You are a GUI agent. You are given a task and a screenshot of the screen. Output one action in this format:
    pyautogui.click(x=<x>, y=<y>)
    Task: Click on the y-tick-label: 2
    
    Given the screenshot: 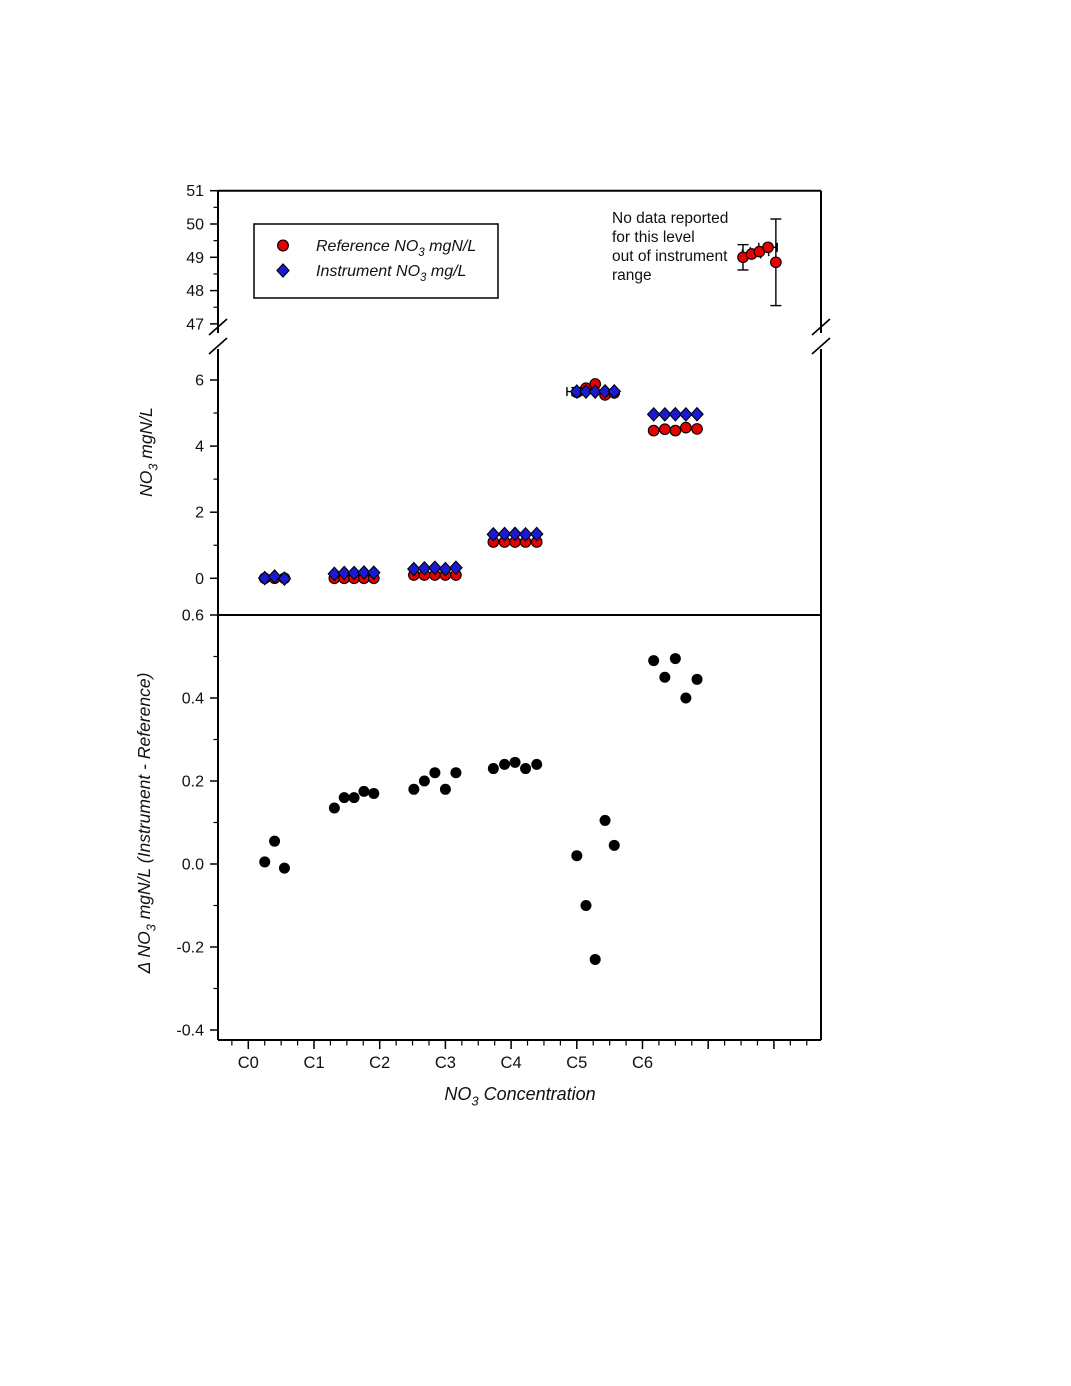 What is the action you would take?
    pyautogui.click(x=199, y=513)
    